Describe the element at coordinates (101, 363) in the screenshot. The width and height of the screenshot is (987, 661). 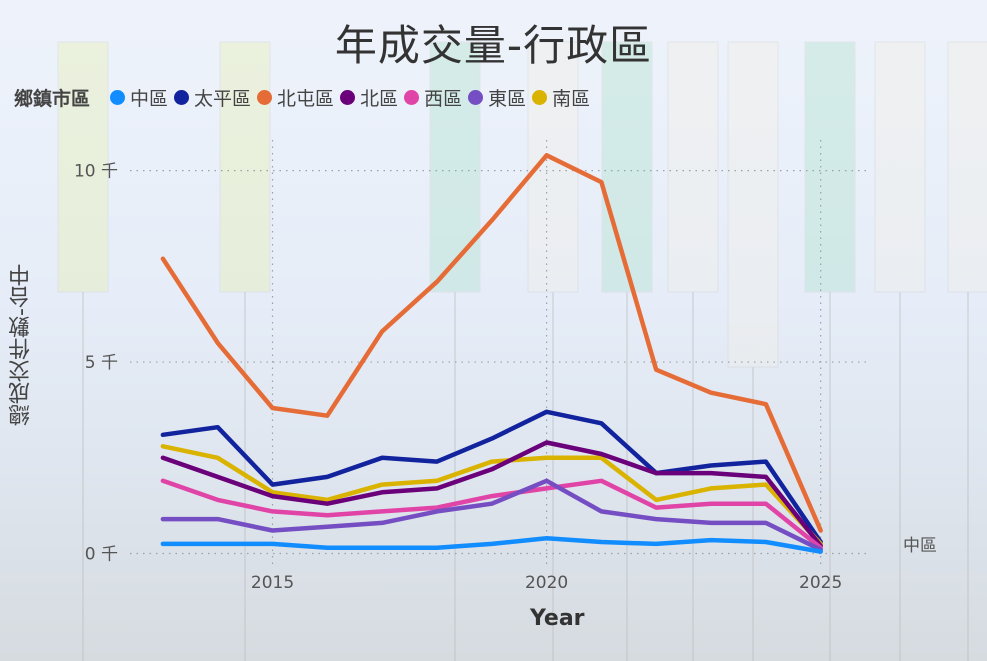
I see `y-tick-label: 5 千` at that location.